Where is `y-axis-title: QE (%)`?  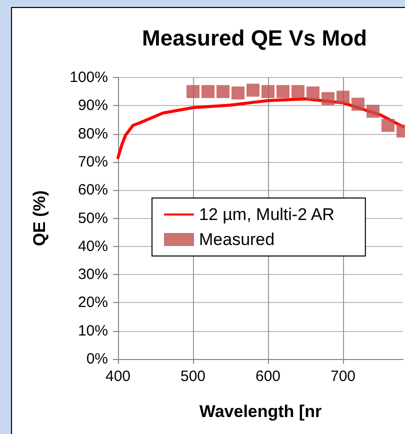
y-axis-title: QE (%) is located at coordinates (39, 218).